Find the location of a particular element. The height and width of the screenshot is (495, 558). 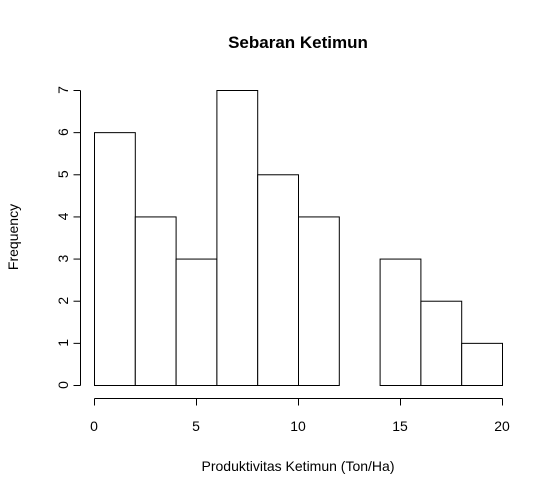

y-tick-label: 0 is located at coordinates (63, 385).